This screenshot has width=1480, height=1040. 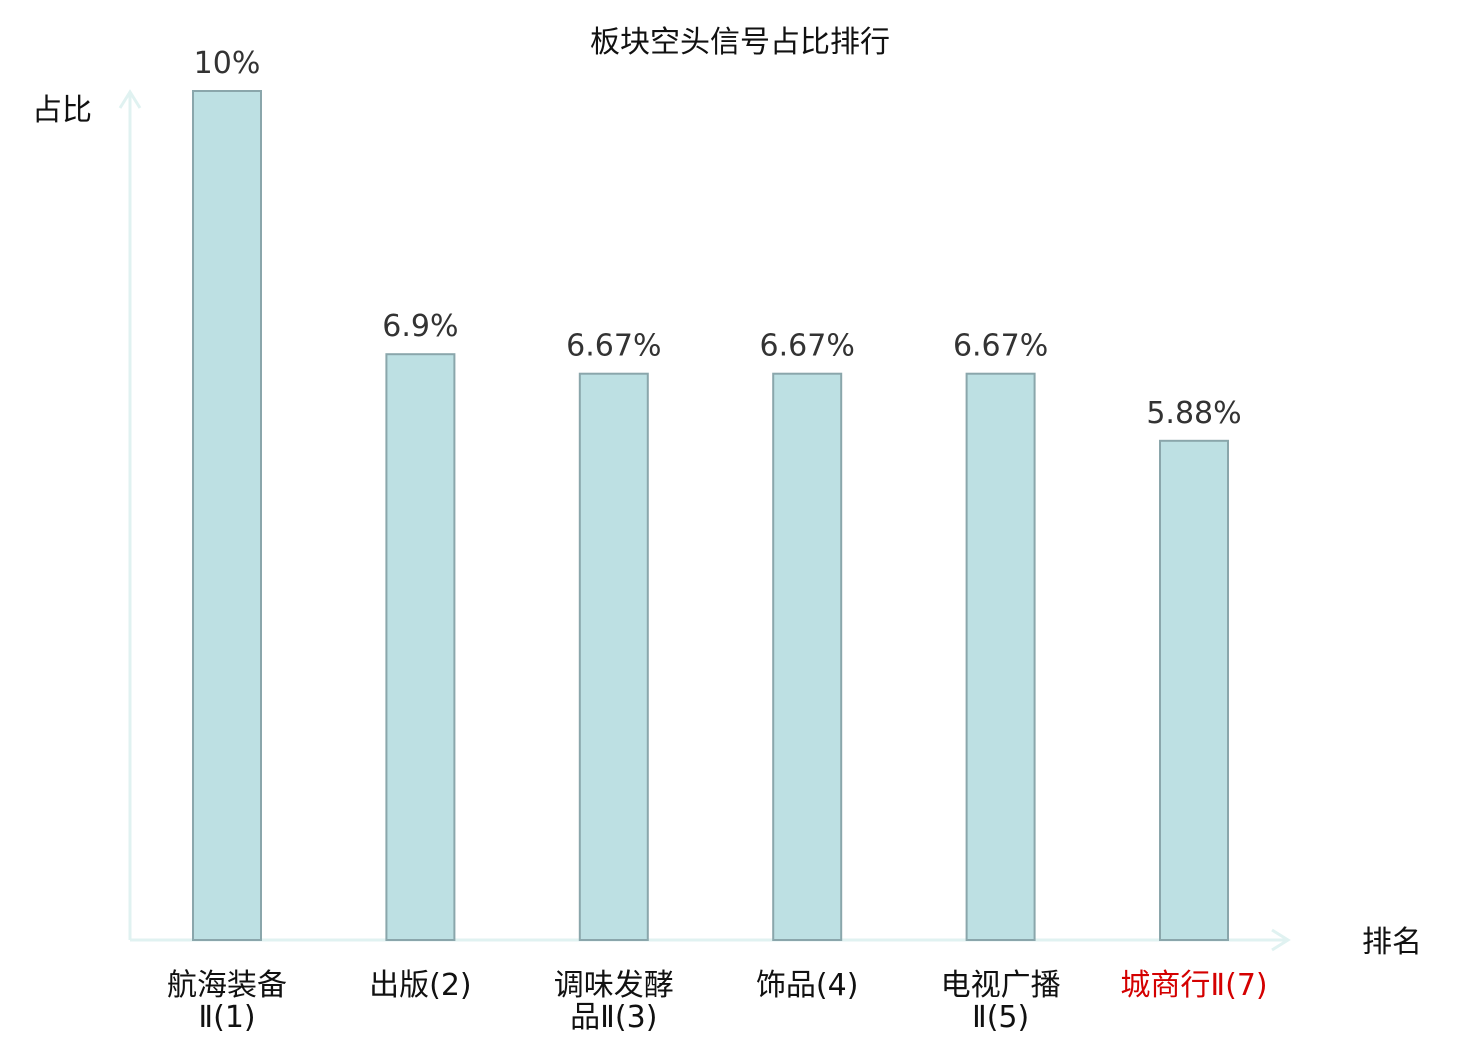 I want to click on category-label-6: 城商行Ⅱ(7), so click(x=1193, y=985).